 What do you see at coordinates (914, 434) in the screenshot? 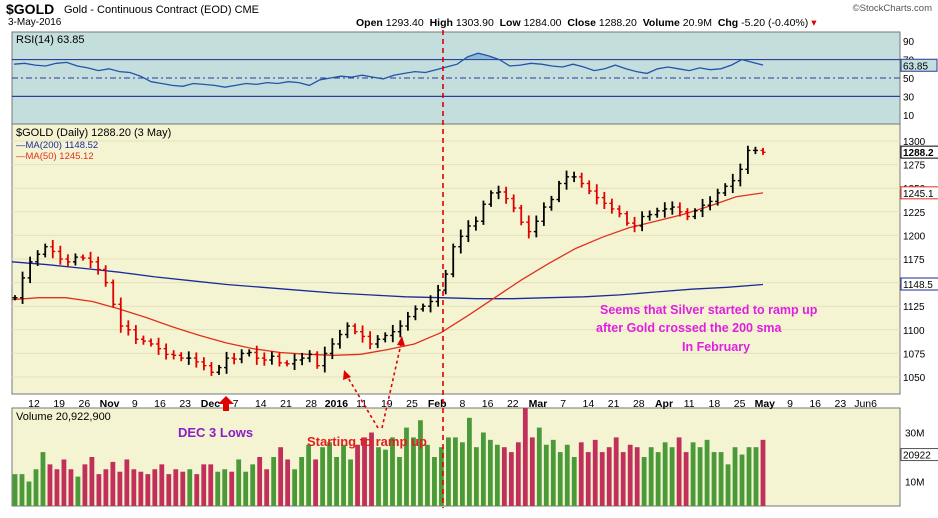
I see `volume-tick: 30M` at bounding box center [914, 434].